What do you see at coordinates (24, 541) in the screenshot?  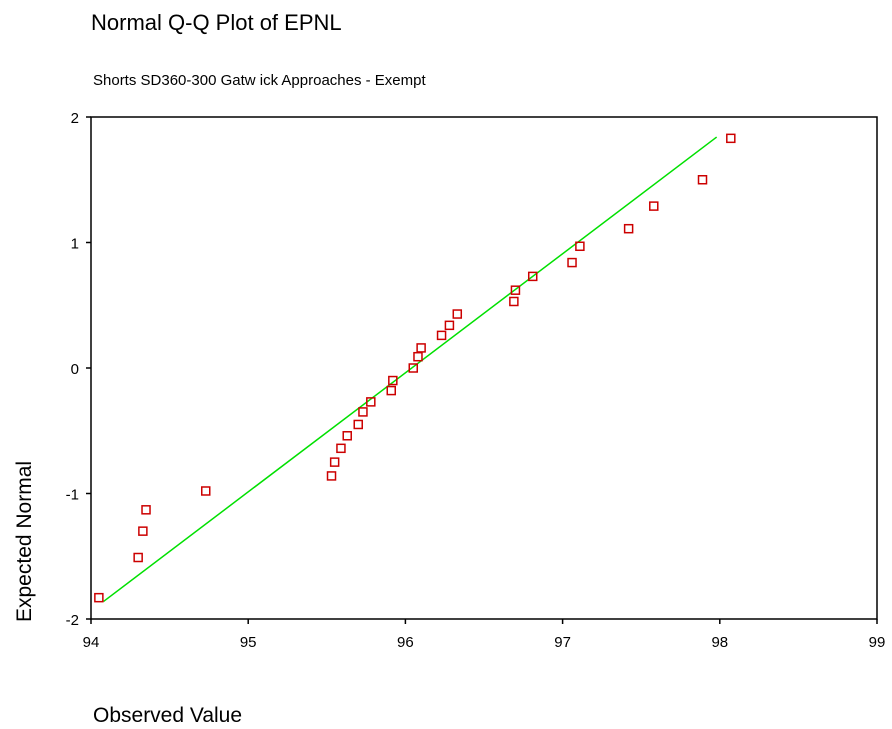 I see `y-axis-title: Expected Normal` at bounding box center [24, 541].